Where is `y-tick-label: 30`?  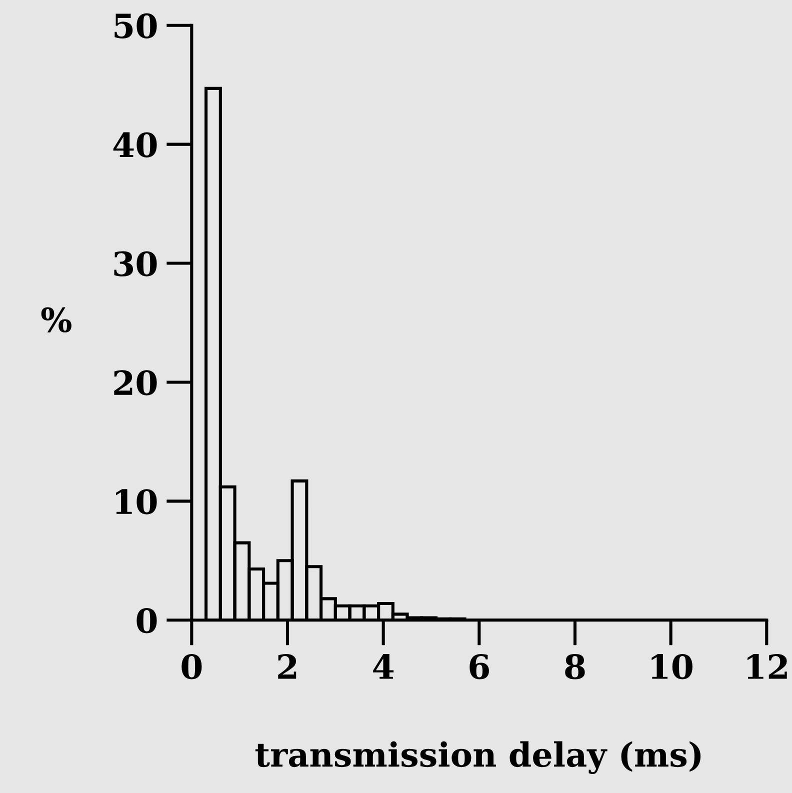 y-tick-label: 30 is located at coordinates (135, 263).